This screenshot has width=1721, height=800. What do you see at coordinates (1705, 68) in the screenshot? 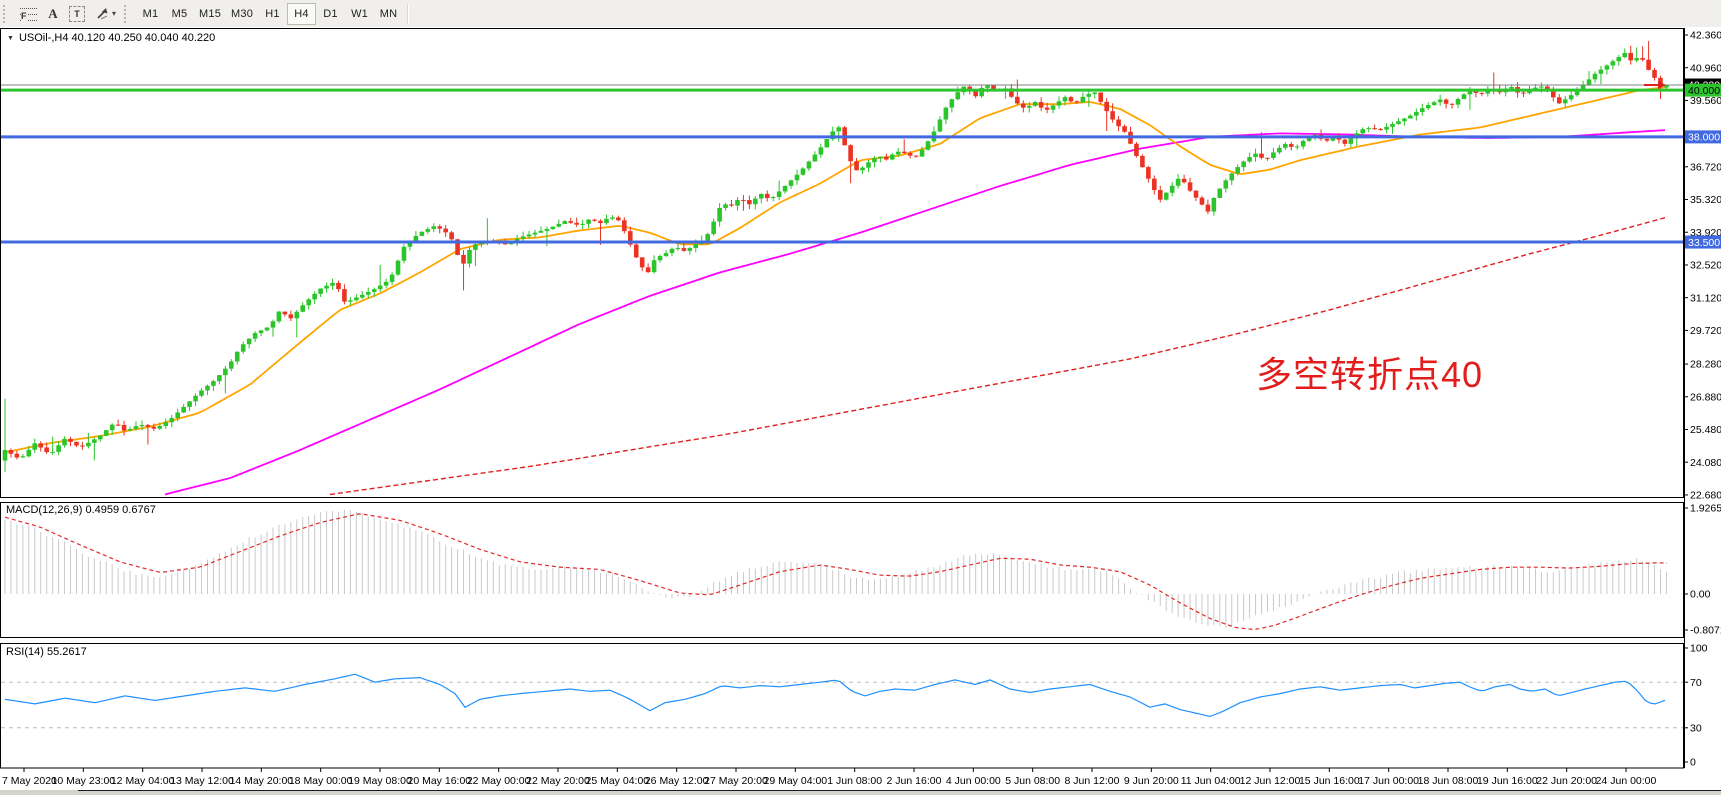
I see `svg-text: 40.960` at bounding box center [1705, 68].